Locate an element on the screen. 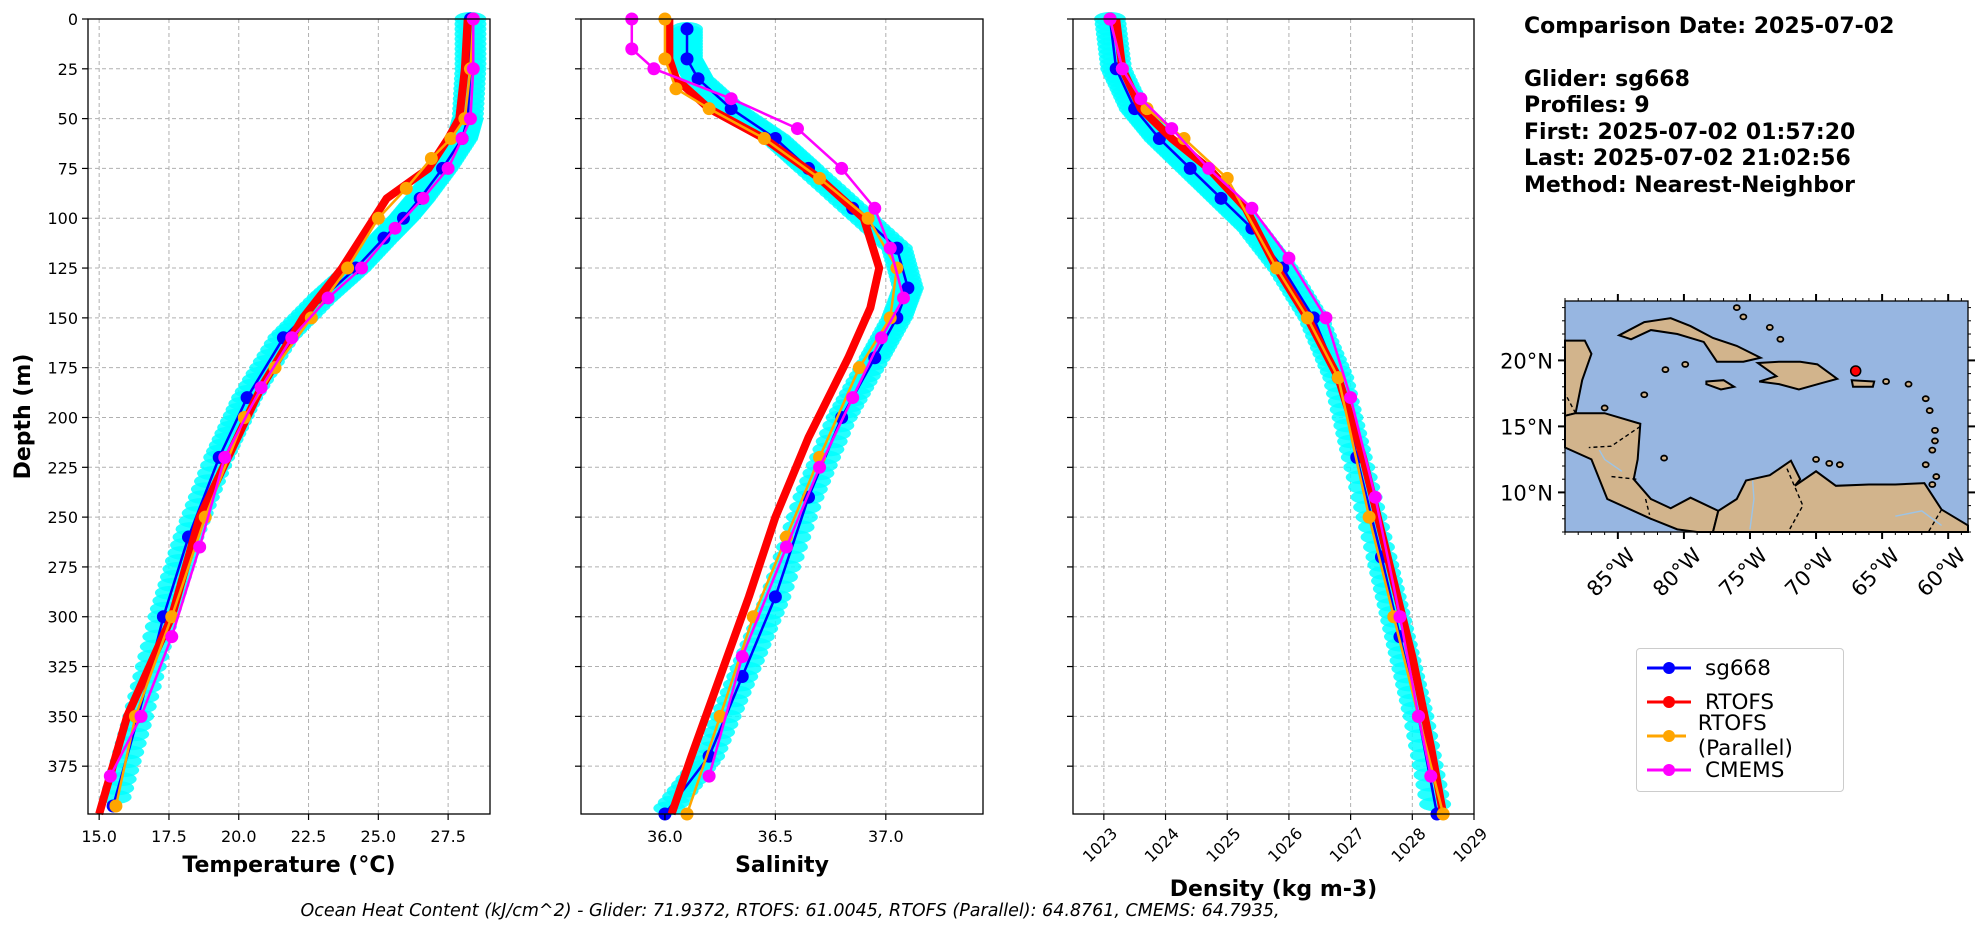 This screenshot has height=934, width=1982. x-tick-label: 36.5 is located at coordinates (776, 836).